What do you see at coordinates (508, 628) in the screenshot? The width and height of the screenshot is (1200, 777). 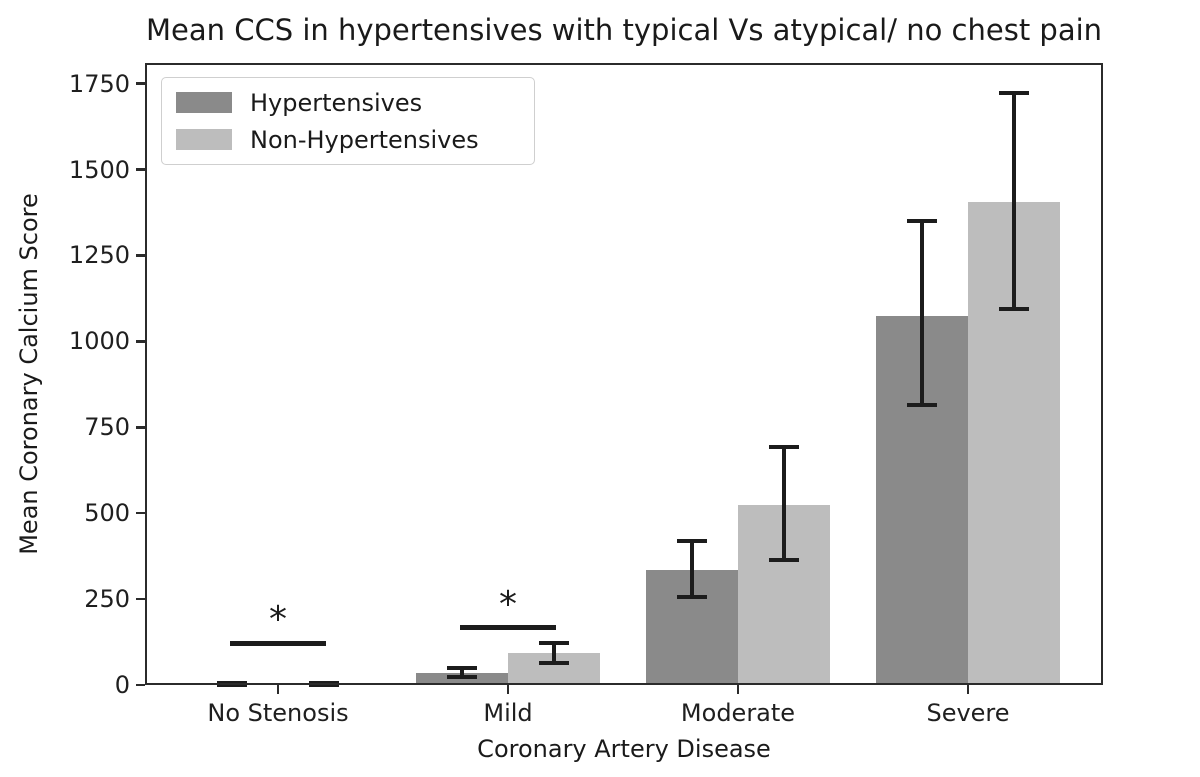 I see `significance-line-mild` at bounding box center [508, 628].